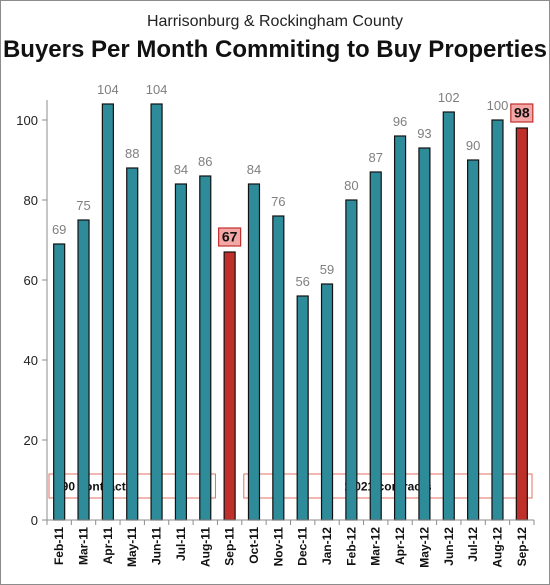  Describe the element at coordinates (108, 546) in the screenshot. I see `x-tick-label: Apr-11` at that location.